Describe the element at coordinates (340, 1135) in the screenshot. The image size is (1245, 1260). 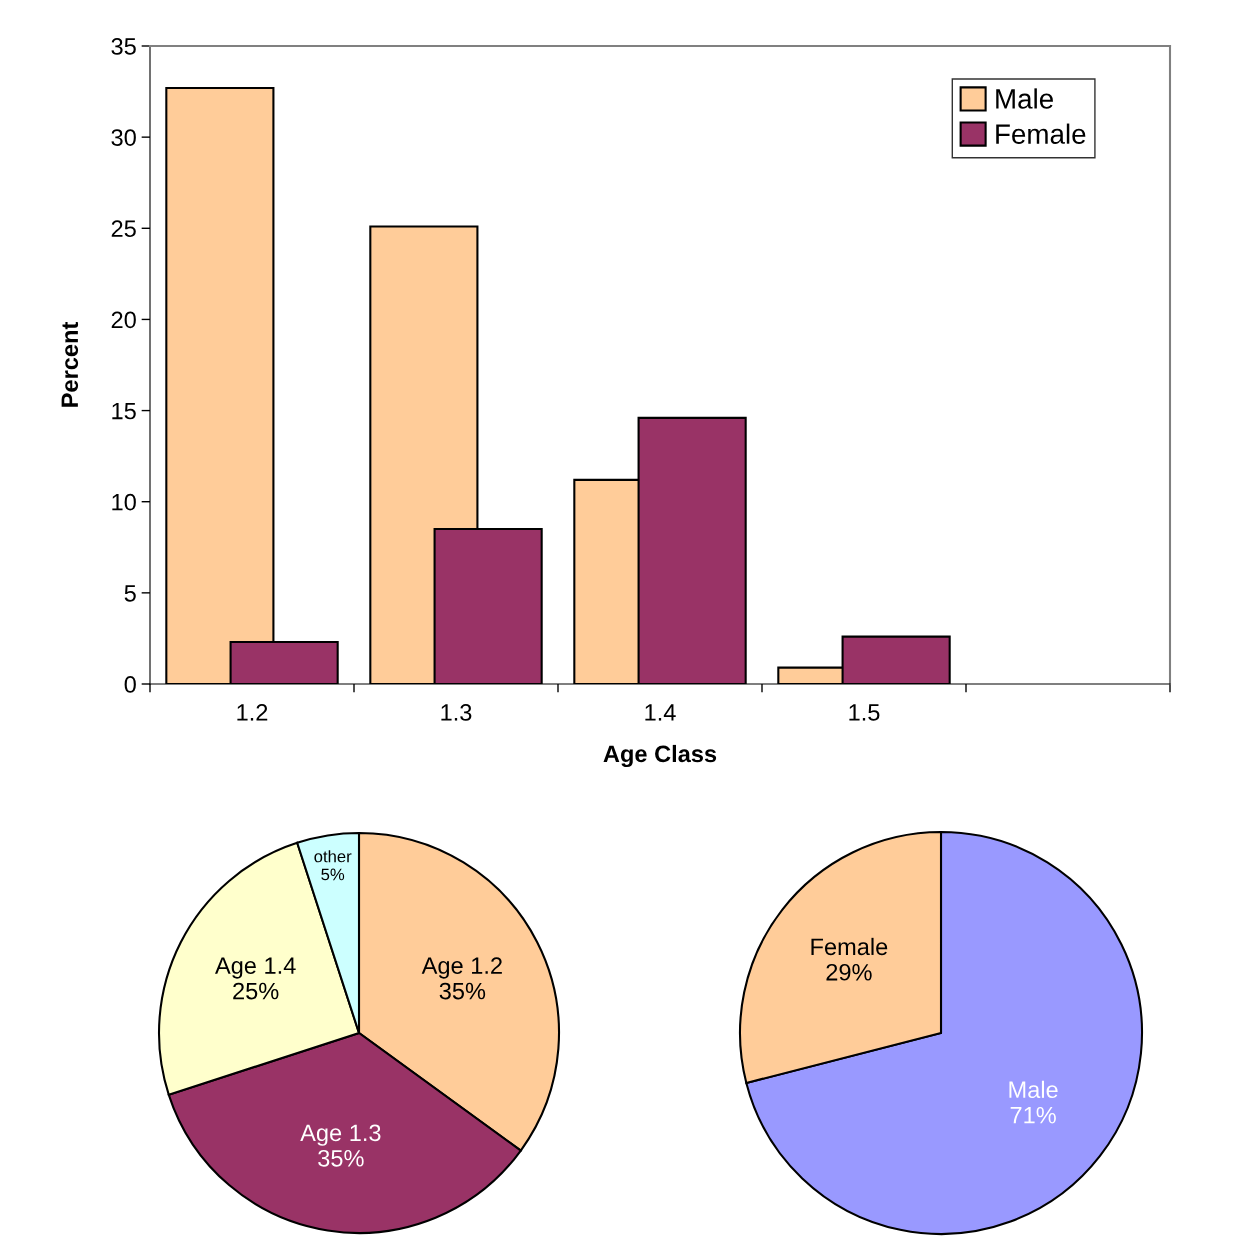
I see `slice-label: Age 1.3` at that location.